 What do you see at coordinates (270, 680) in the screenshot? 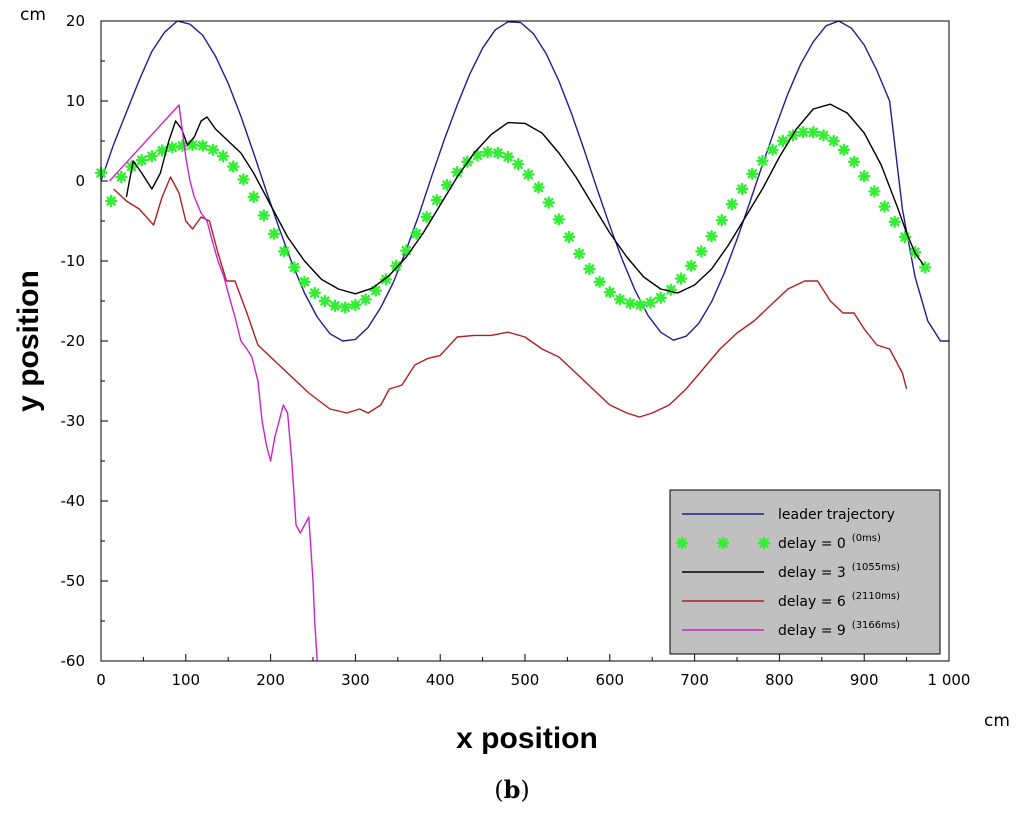
I see `x-tick-label: 200` at bounding box center [270, 680].